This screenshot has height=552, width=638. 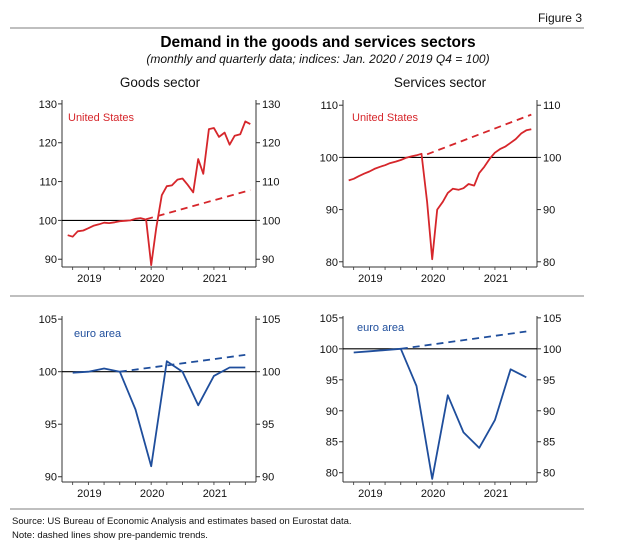 I want to click on figure-label: Figure 3, so click(x=560, y=18).